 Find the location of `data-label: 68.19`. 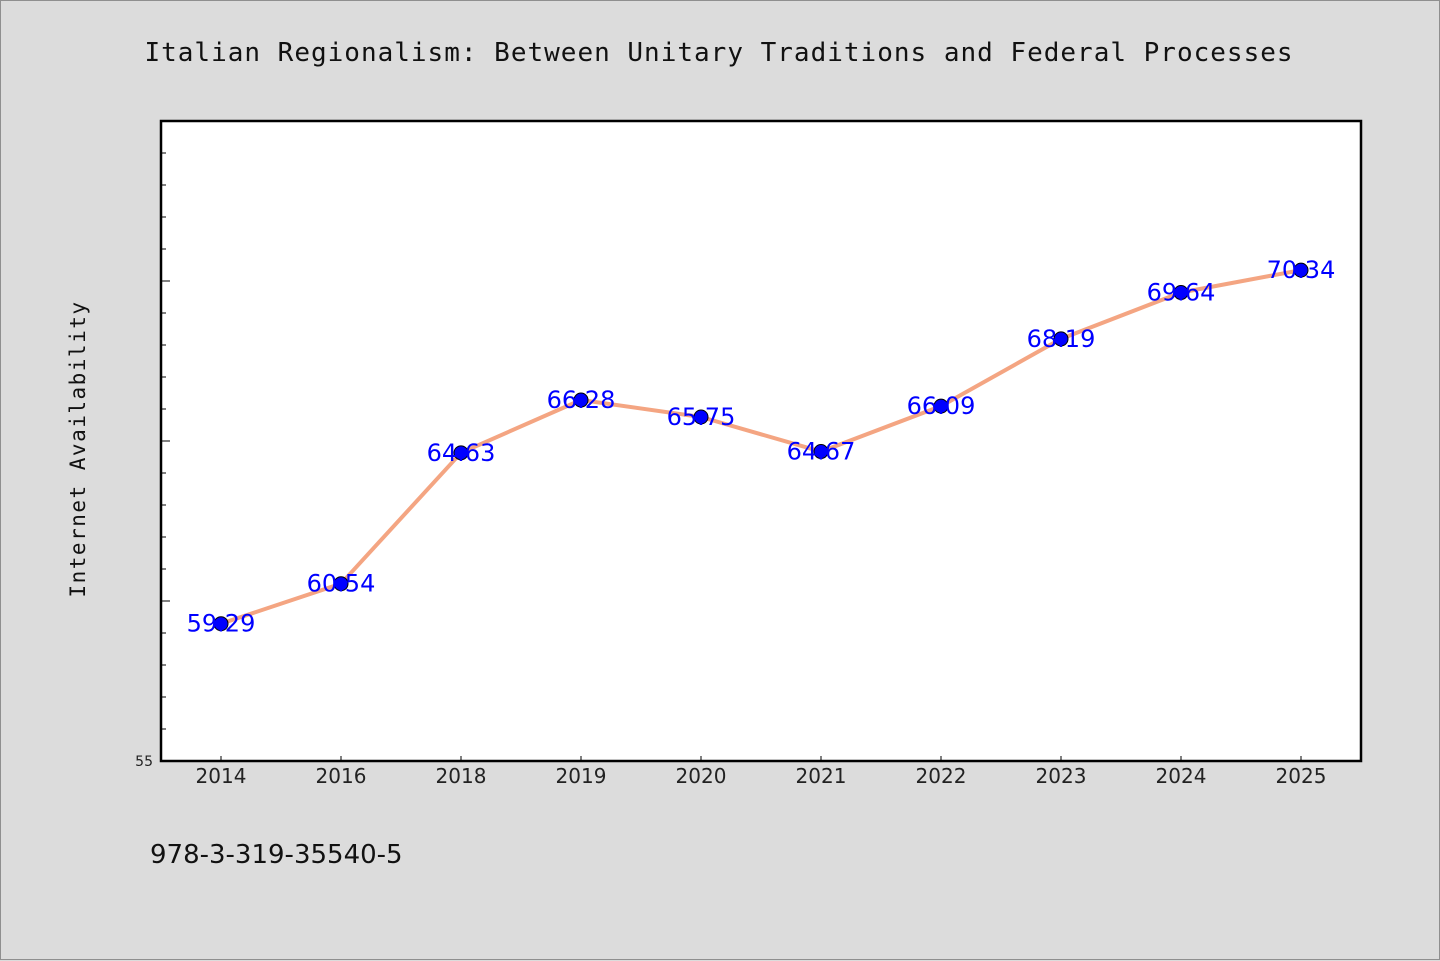

data-label: 68.19 is located at coordinates (1061, 339).